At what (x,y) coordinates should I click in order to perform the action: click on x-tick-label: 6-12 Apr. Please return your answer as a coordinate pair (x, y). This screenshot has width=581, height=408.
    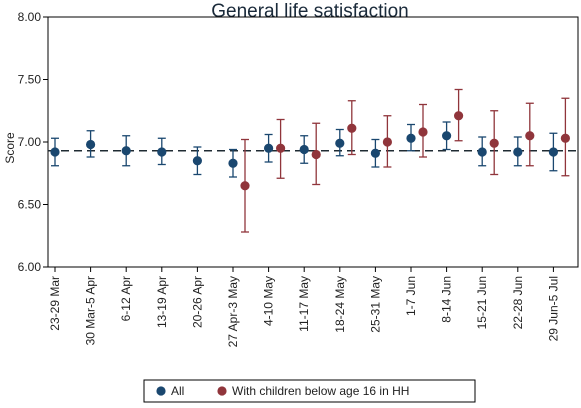
    Looking at the image, I should click on (126, 298).